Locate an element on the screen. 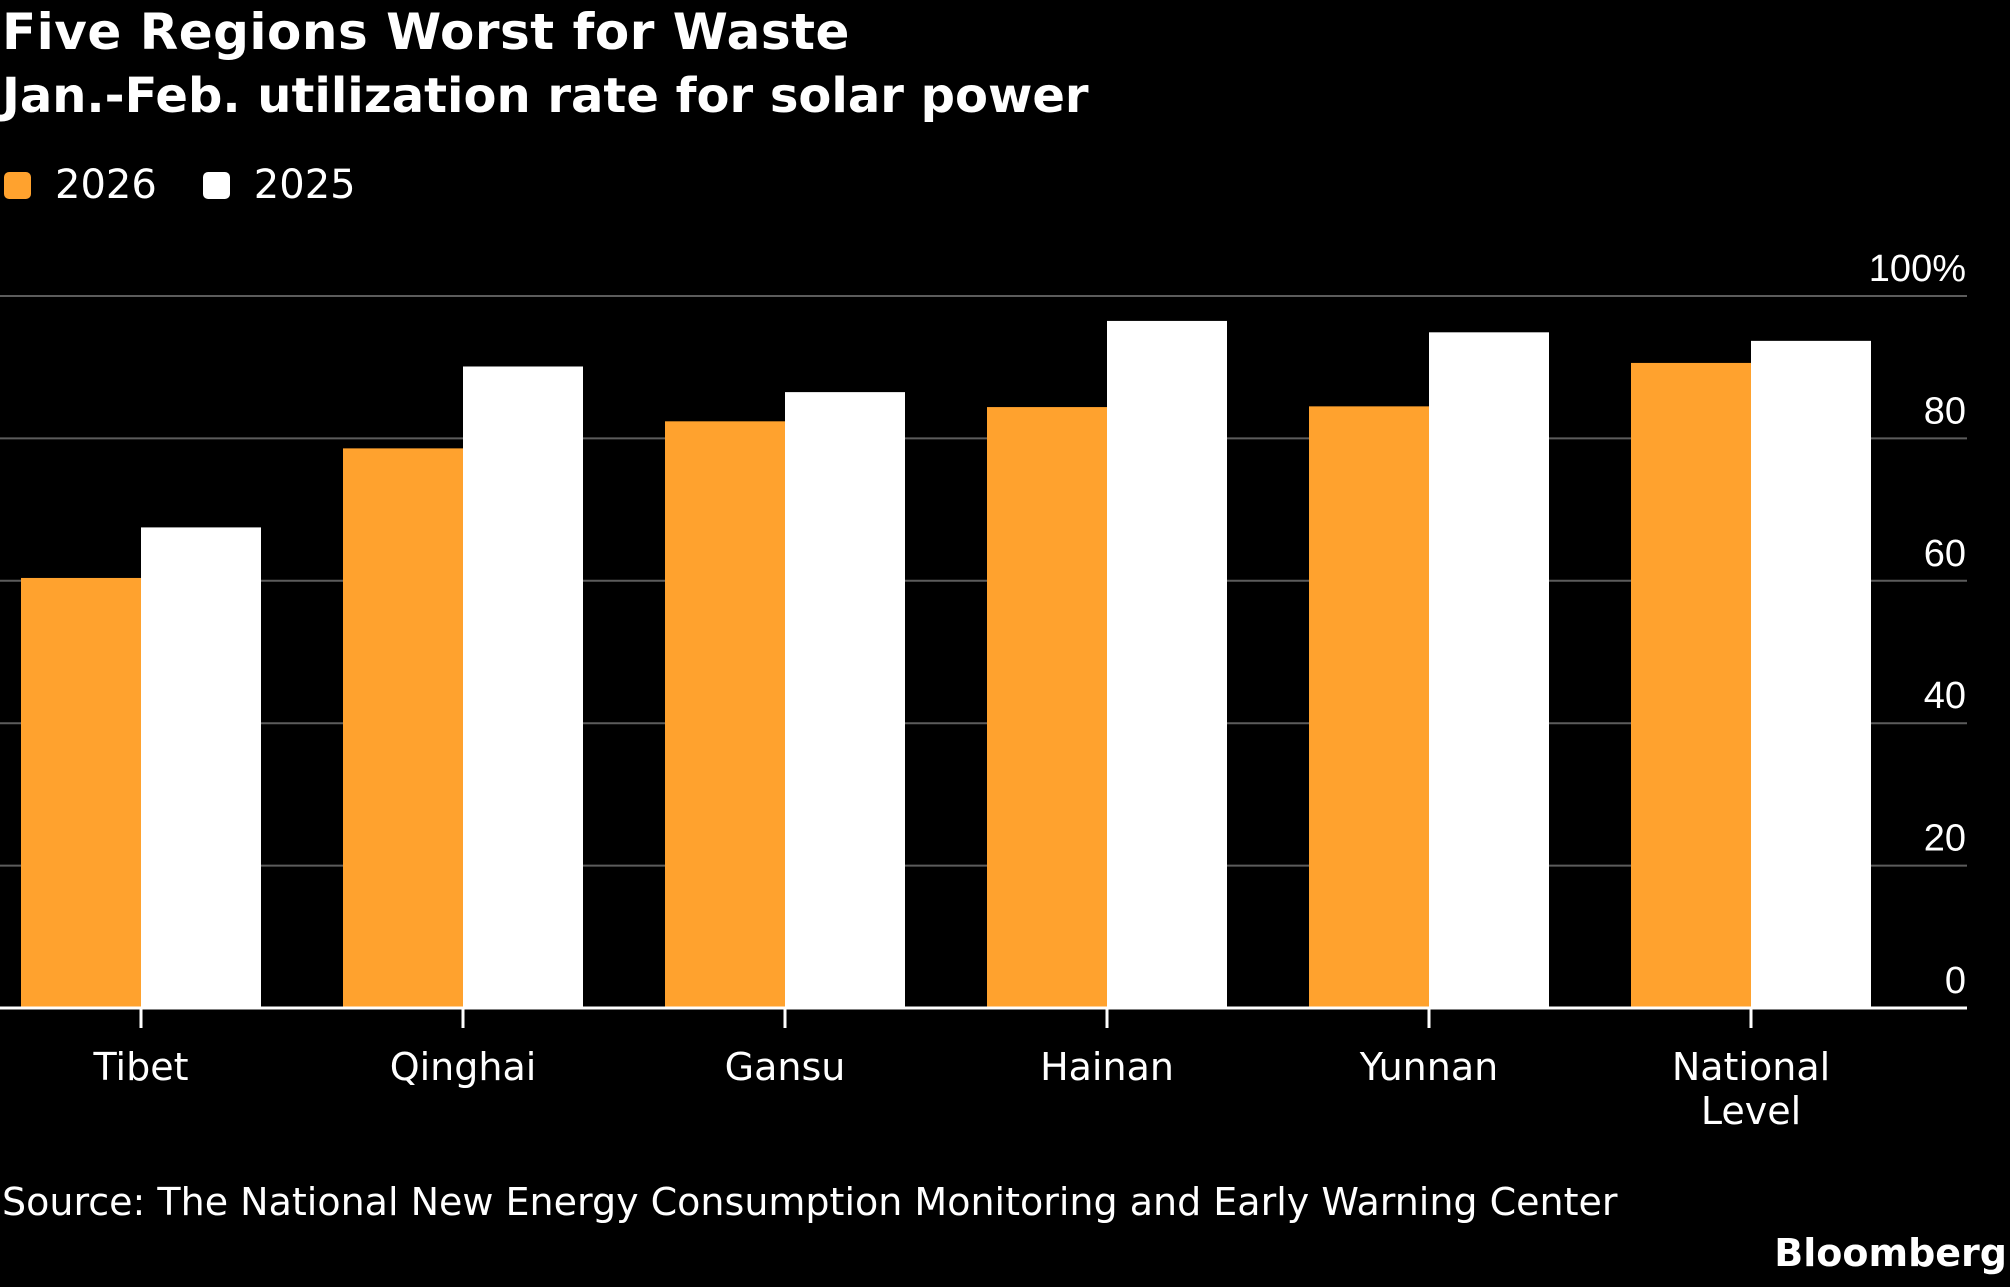  x-tick-label-tibet: Tibet is located at coordinates (141, 1067).